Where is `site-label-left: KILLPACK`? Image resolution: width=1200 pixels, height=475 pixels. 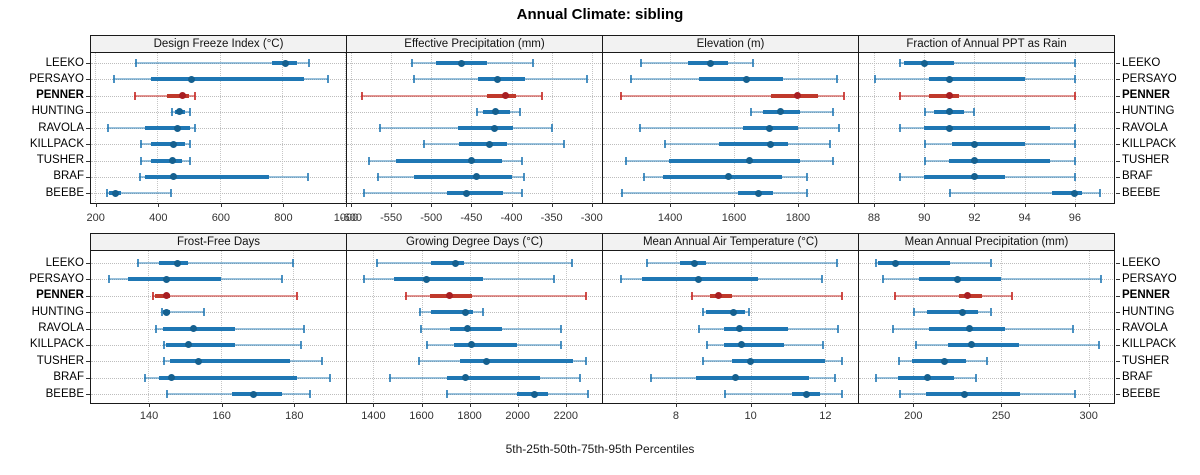 site-label-left: KILLPACK is located at coordinates (56, 143).